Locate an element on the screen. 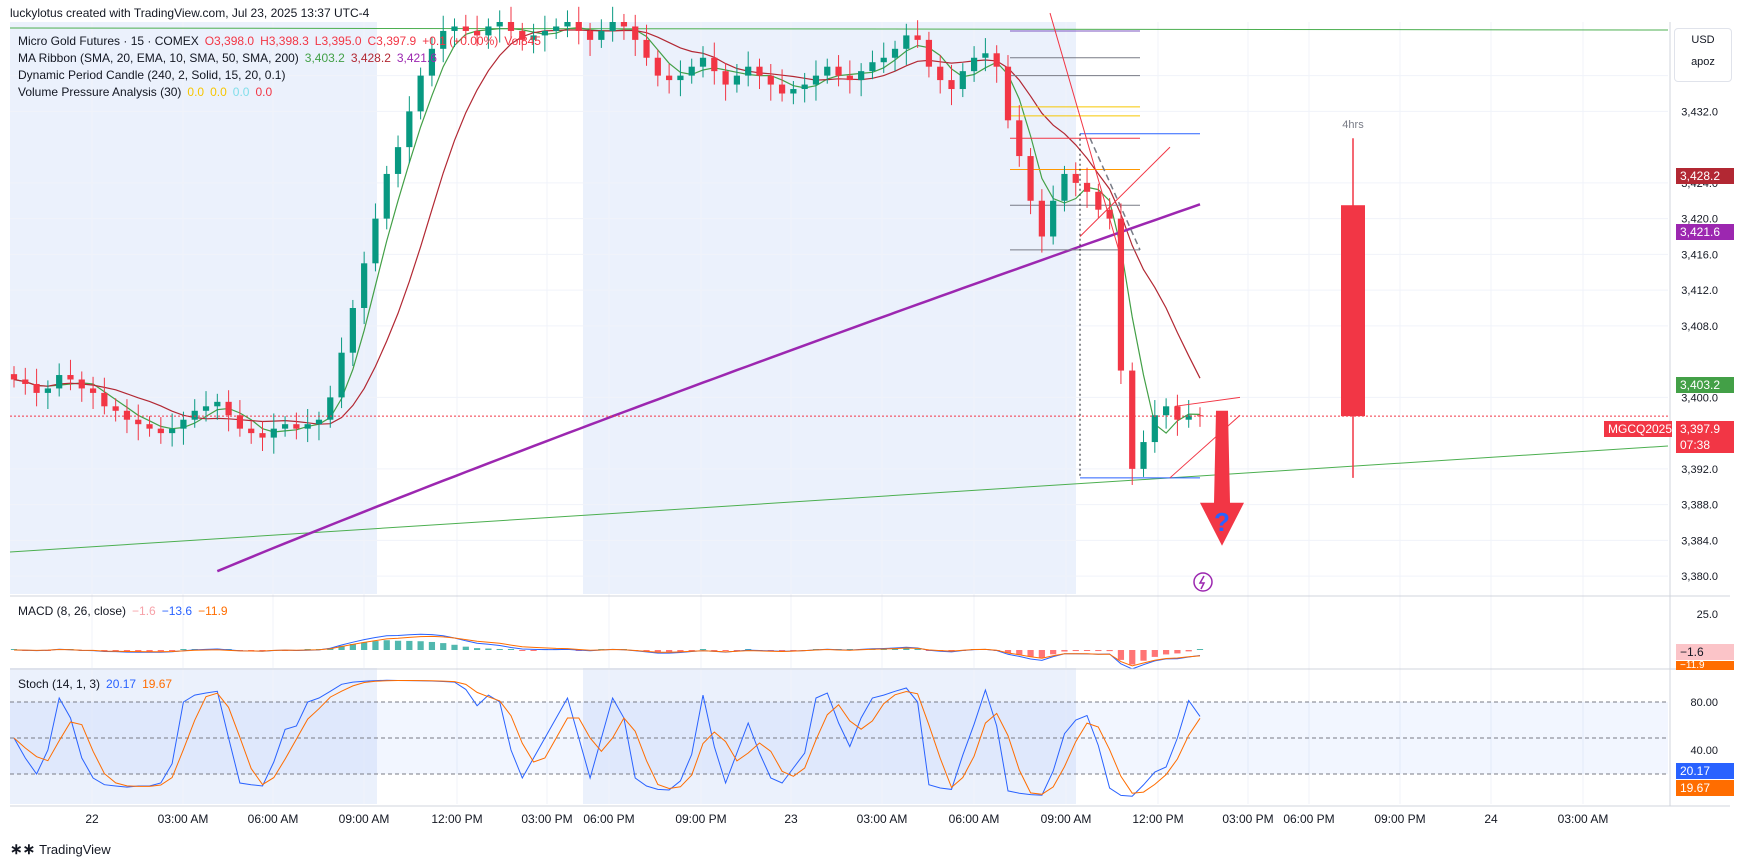 This screenshot has width=1740, height=868. macd-name: MACD (8, 26, close) is located at coordinates (72, 611).